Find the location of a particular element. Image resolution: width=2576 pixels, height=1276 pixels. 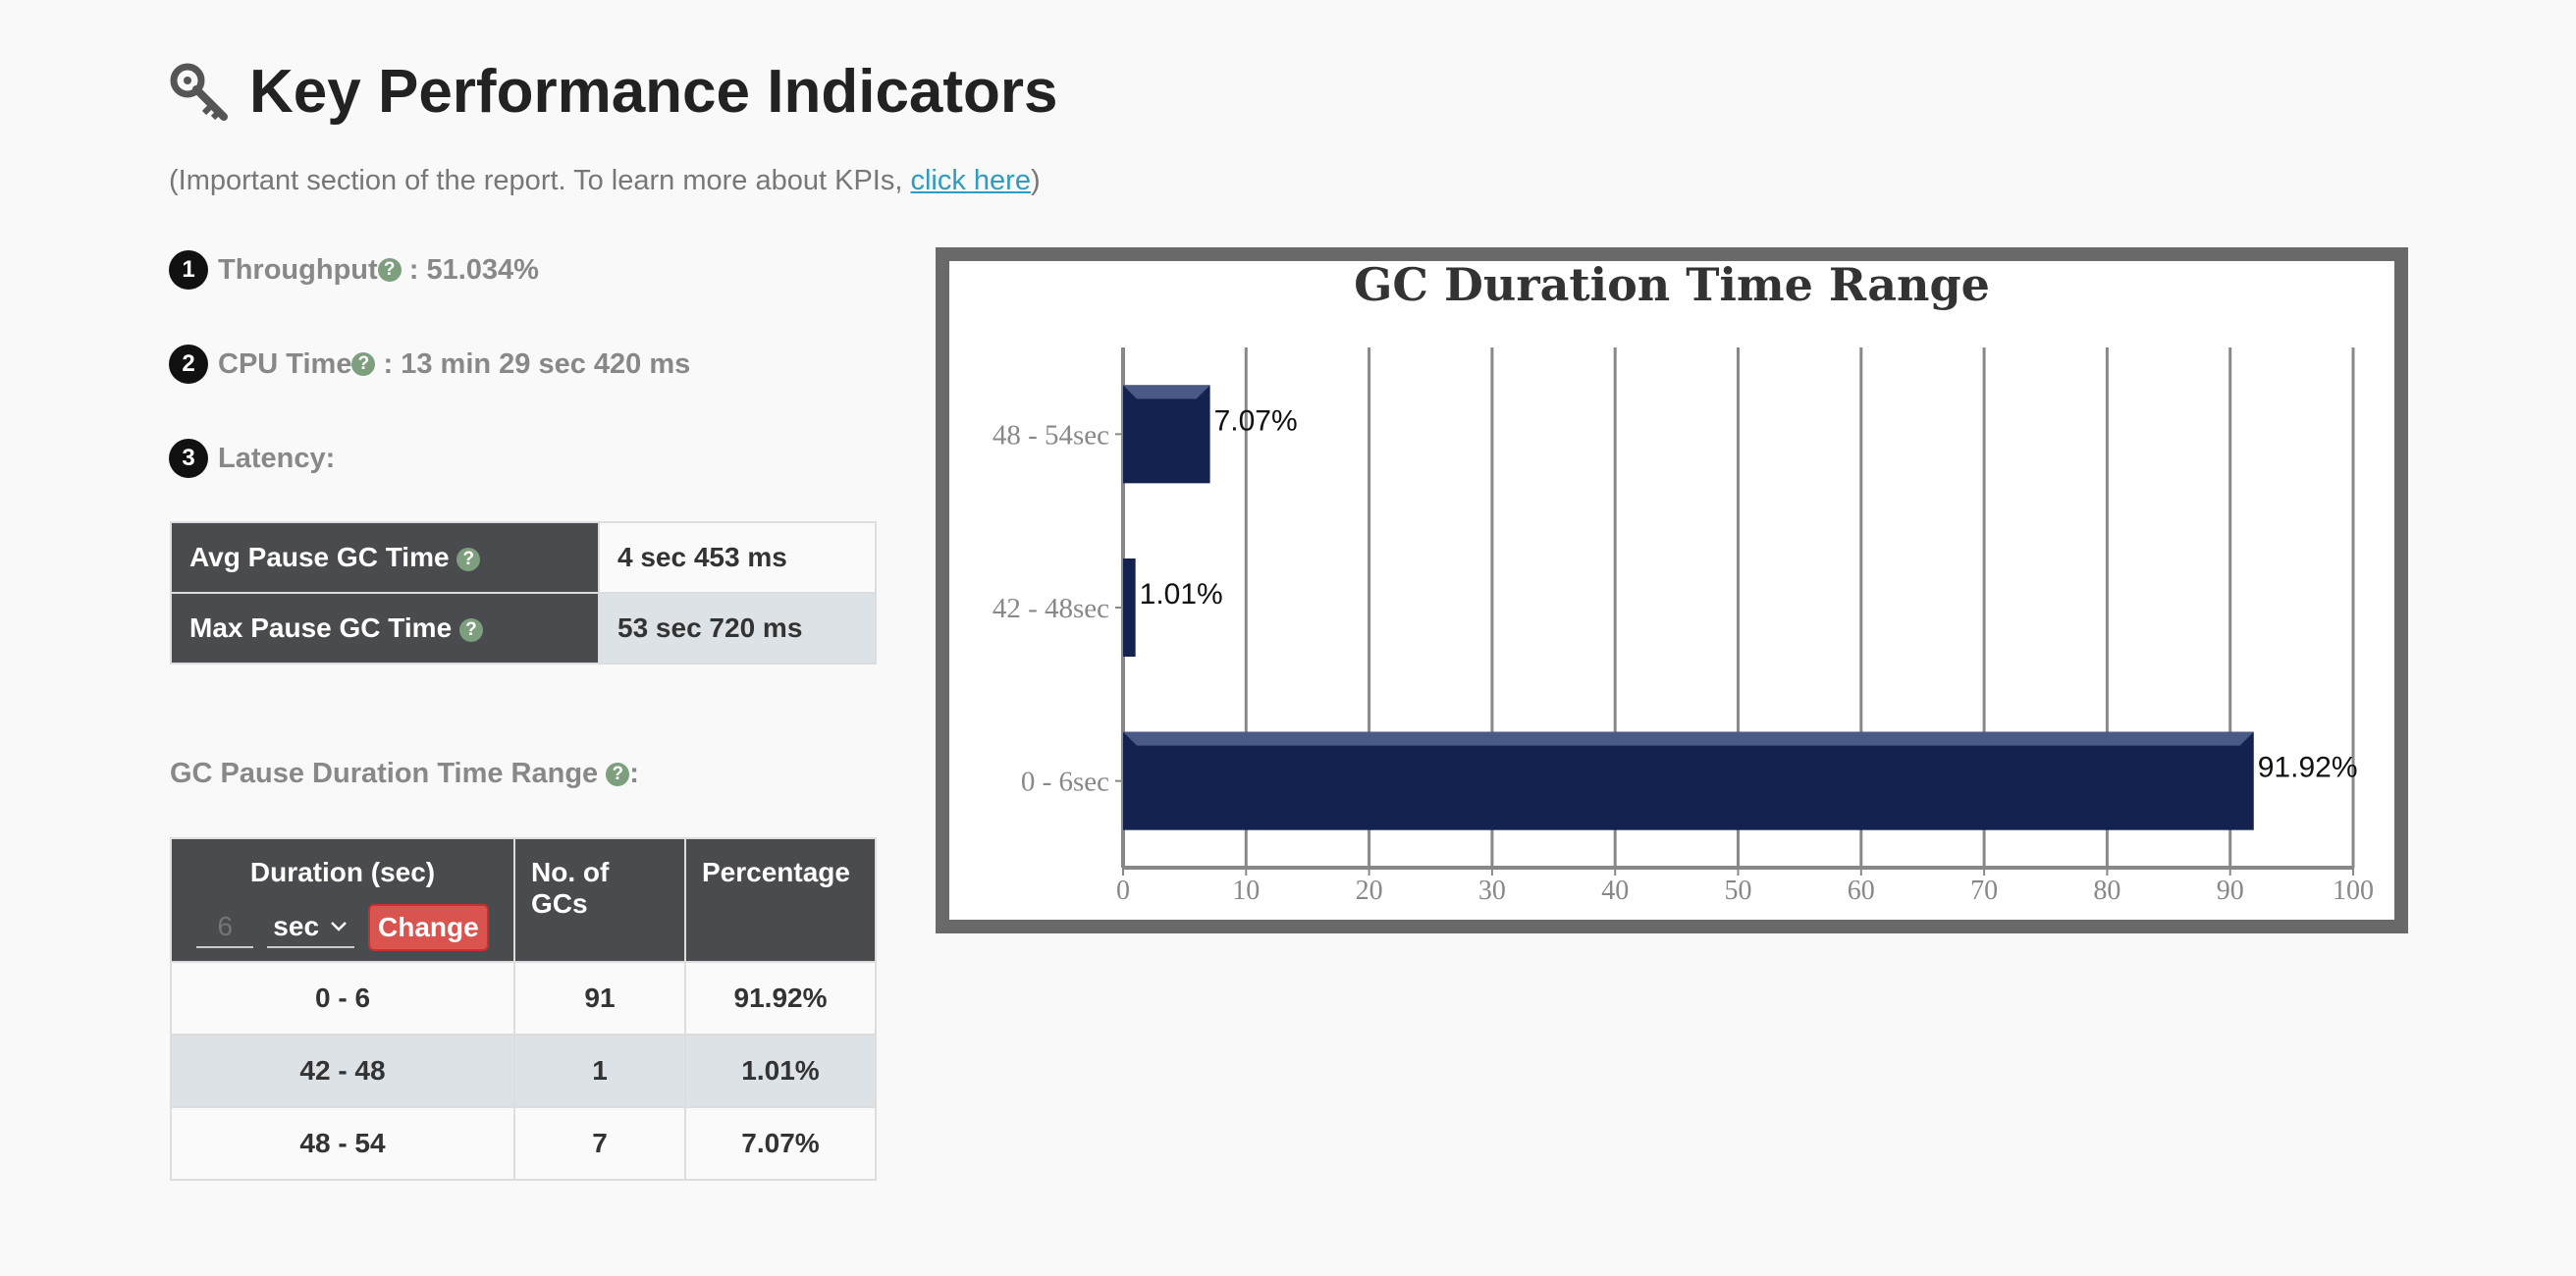

x-tick-label: 40 is located at coordinates (1615, 891).